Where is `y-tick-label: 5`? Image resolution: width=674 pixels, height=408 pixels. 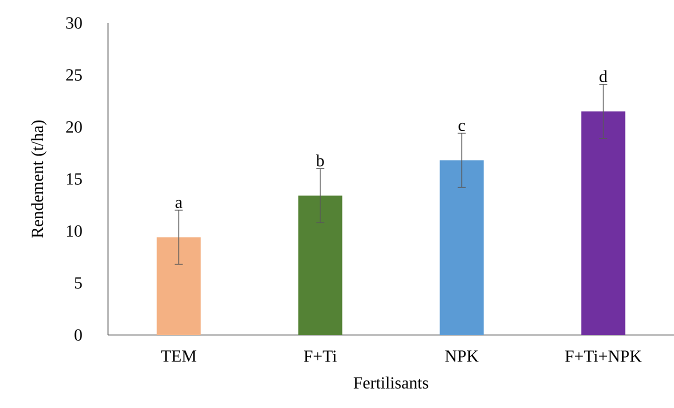
y-tick-label: 5 is located at coordinates (78, 283).